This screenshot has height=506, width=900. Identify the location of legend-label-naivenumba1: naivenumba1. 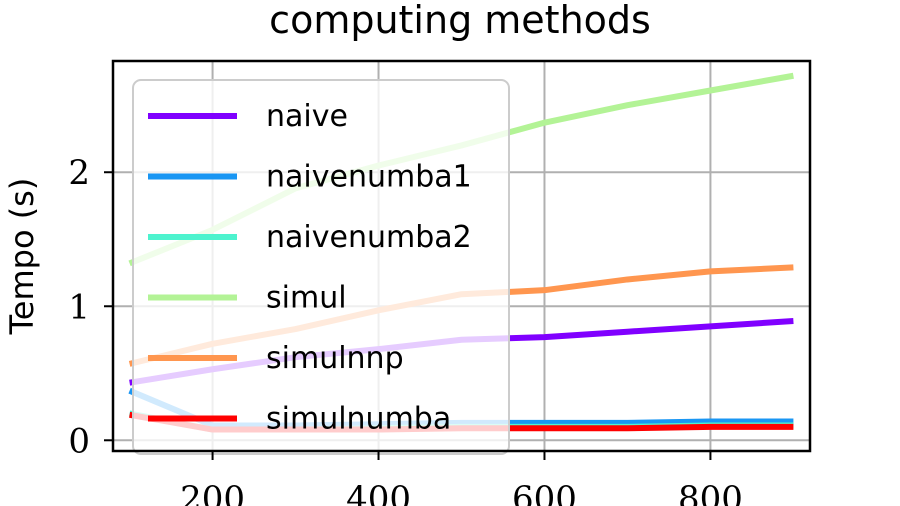
(369, 177).